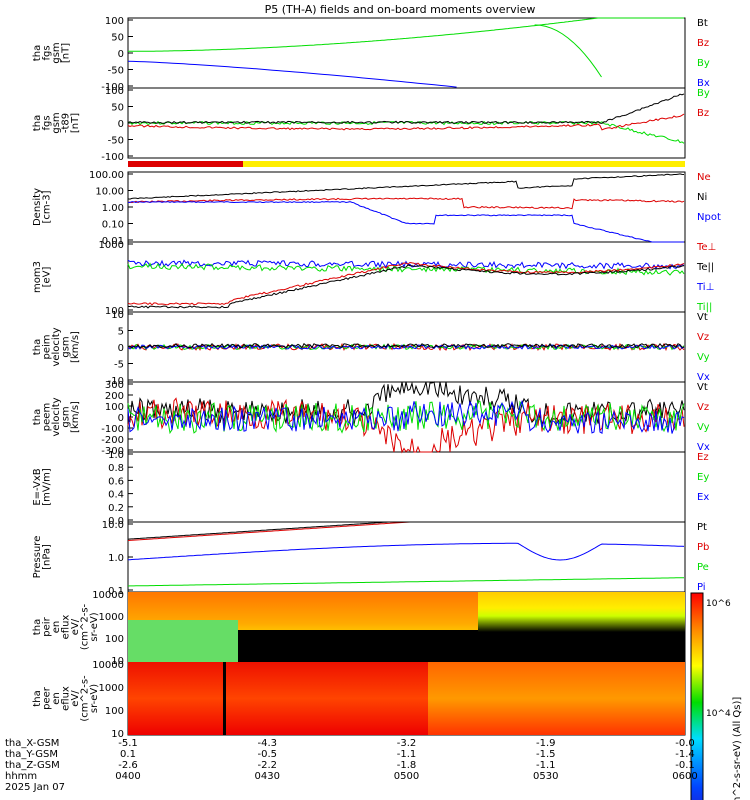 The image size is (750, 800). Describe the element at coordinates (716, 696) in the screenshot. I see `colorbar: [eV/(cm^2-s-sr-eV) (All Qs)]` at that location.